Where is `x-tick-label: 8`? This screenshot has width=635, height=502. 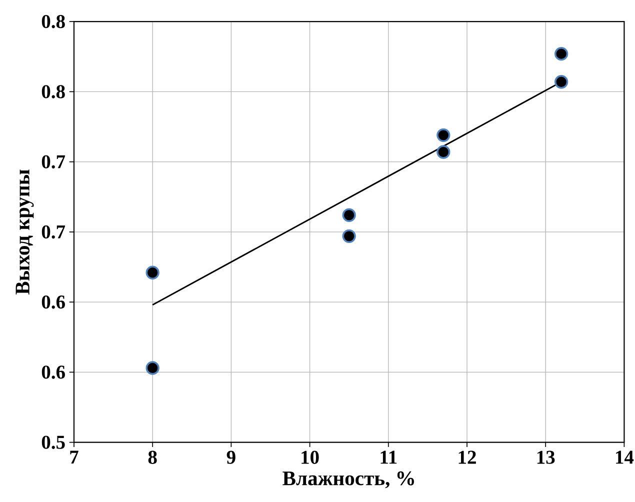
x-tick-label: 8 is located at coordinates (152, 457).